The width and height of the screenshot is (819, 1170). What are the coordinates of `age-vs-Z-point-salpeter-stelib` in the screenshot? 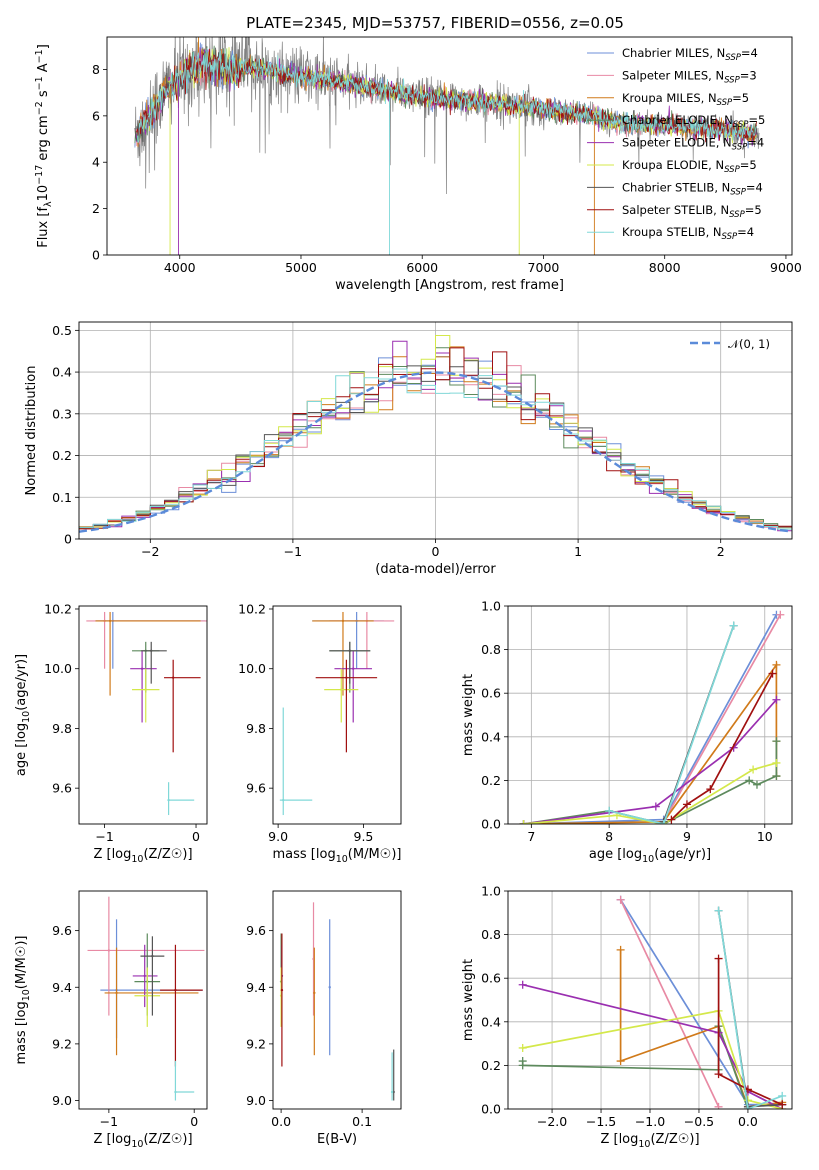 It's located at (173, 677).